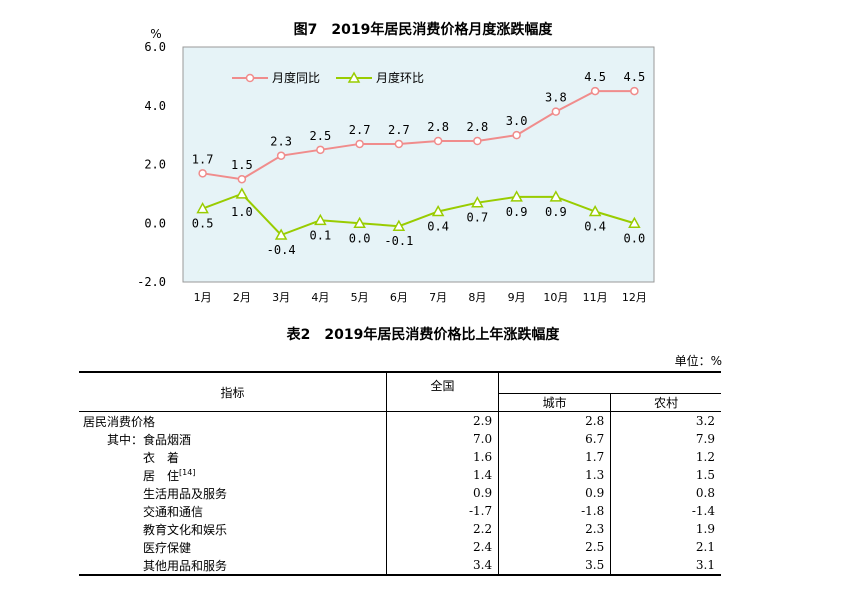 The height and width of the screenshot is (605, 846). I want to click on data-label-yoy: 4.5, so click(595, 77).